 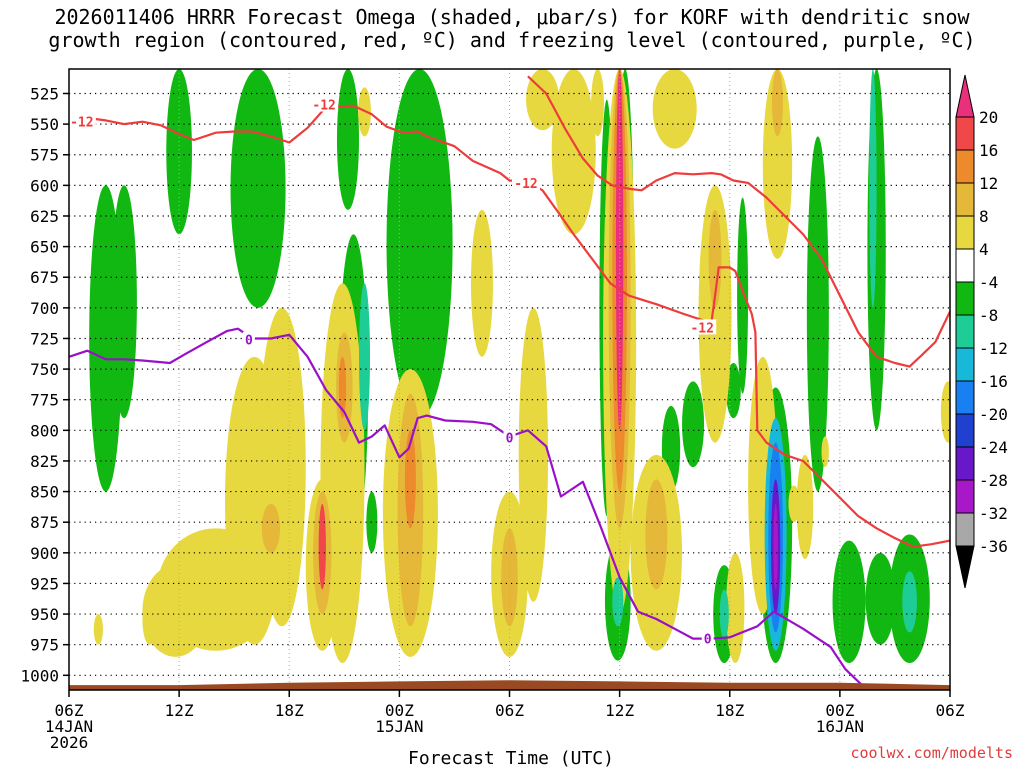 I want to click on y-tick-label: 725, so click(x=44, y=338).